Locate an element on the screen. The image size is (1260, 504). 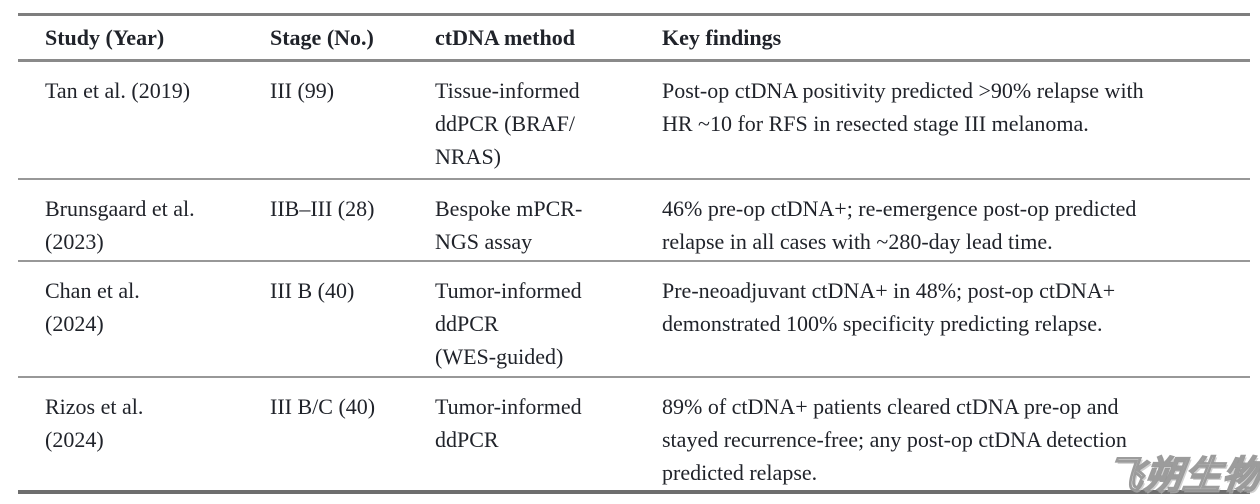
cell-stage: III B (40) is located at coordinates (352, 319).